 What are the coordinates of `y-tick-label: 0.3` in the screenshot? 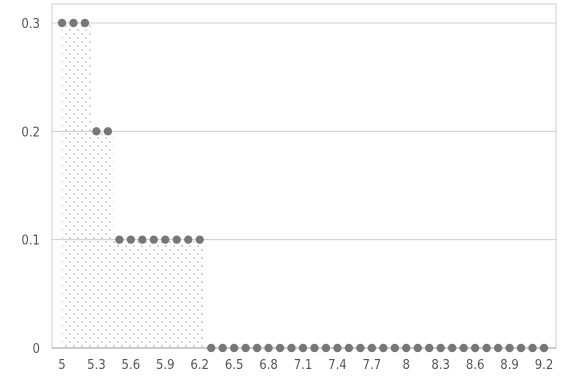 It's located at (30, 24).